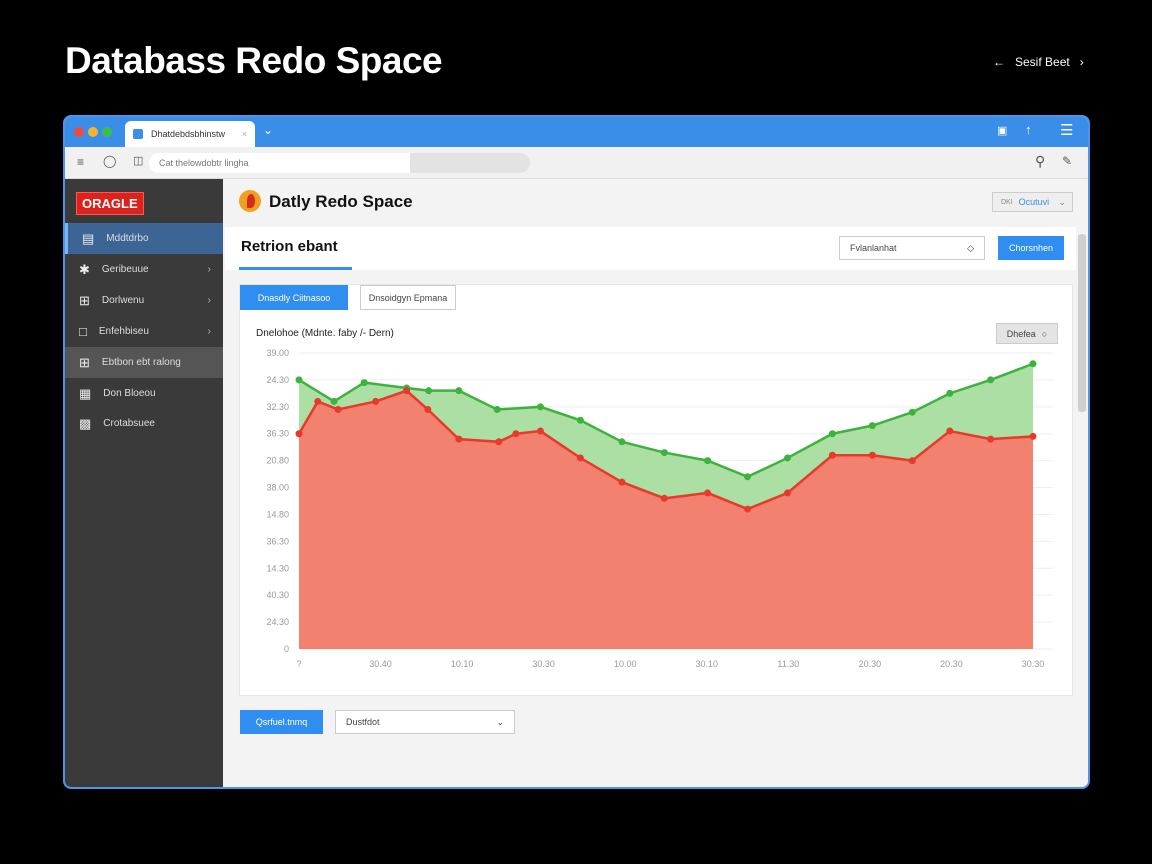 Image resolution: width=1152 pixels, height=864 pixels. I want to click on scrollbar, so click(1082, 323).